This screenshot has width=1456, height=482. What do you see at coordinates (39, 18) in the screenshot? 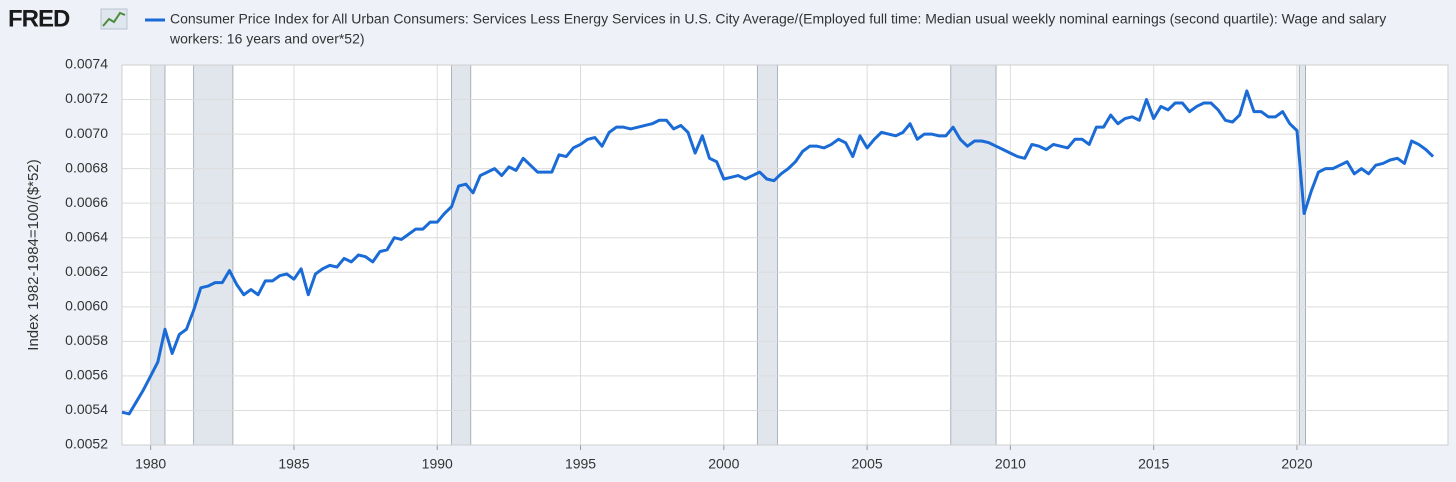
I see `logo: FRED` at bounding box center [39, 18].